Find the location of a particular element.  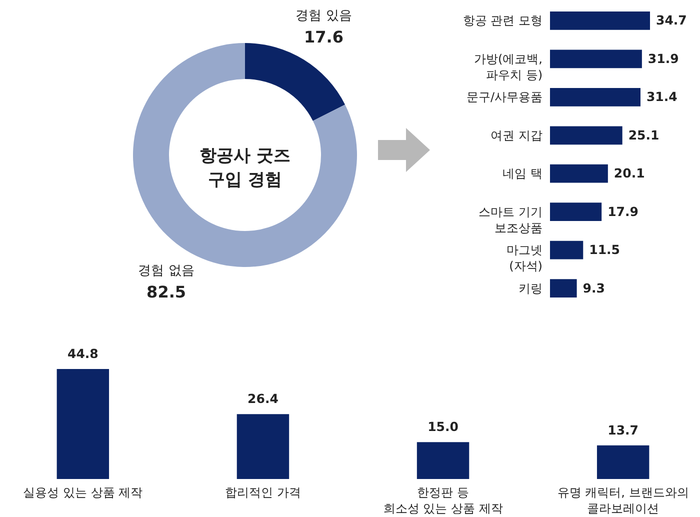

text: 항공사 굿즈 구입 경험 is located at coordinates (245, 168).